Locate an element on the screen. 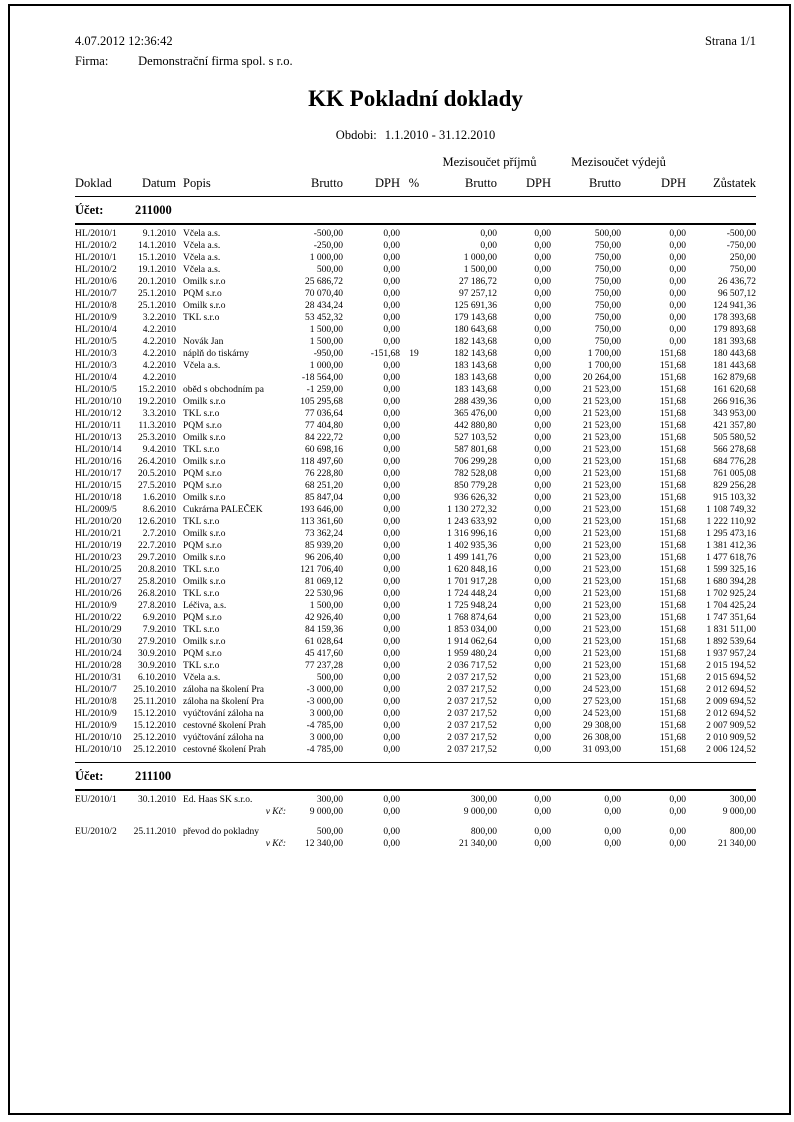 The image size is (794, 1122). cell-1: 19.1.2010 is located at coordinates (157, 270).